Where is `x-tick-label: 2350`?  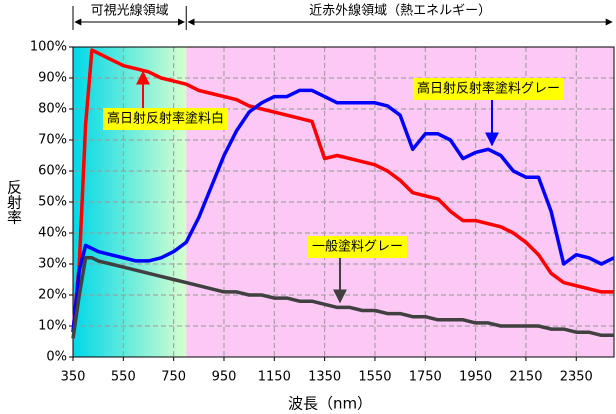 x-tick-label: 2350 is located at coordinates (576, 377).